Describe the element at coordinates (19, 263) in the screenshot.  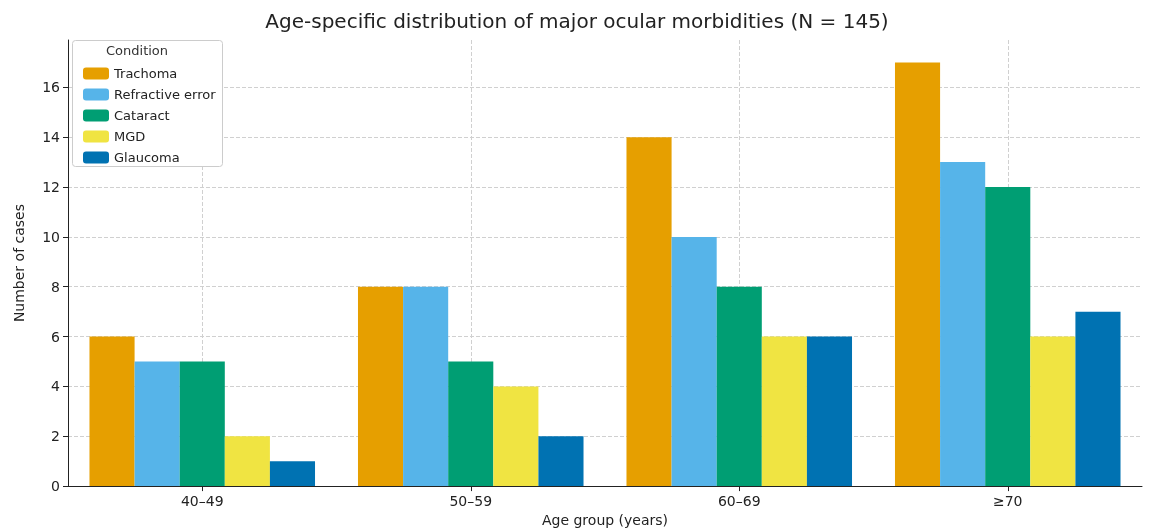
I see `y-axis-title: Number of cases` at that location.